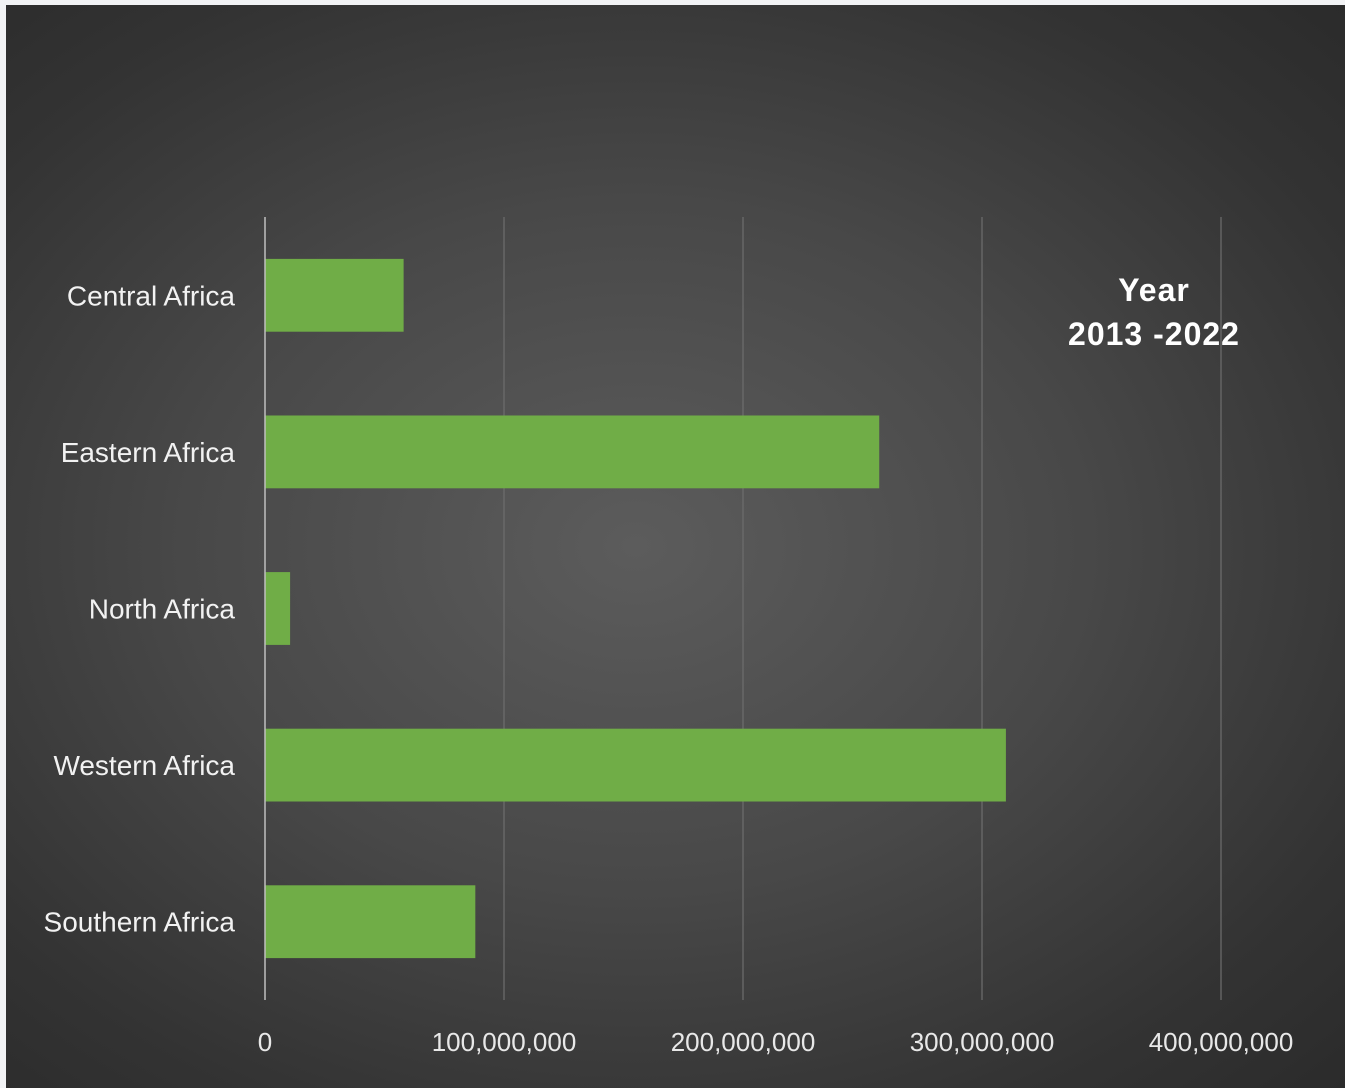 This screenshot has height=1088, width=1345. Describe the element at coordinates (1154, 334) in the screenshot. I see `annotation-line-2: 2013 -2022` at that location.